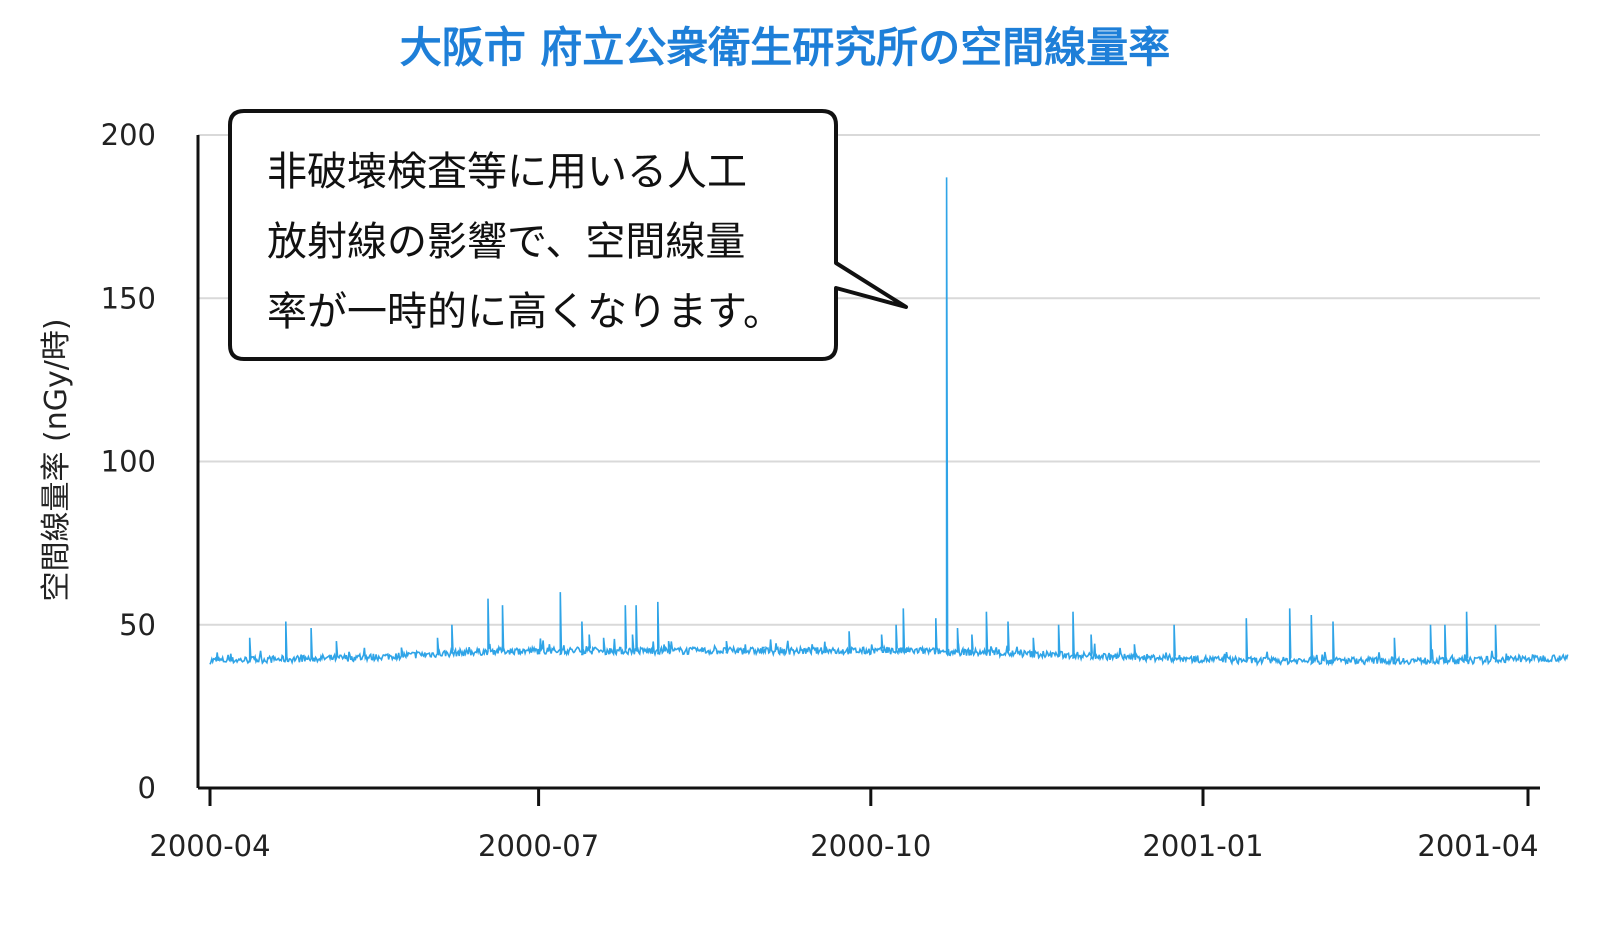 The width and height of the screenshot is (1601, 934). Describe the element at coordinates (785, 47) in the screenshot. I see `chart-title: 大阪市 府立公衆衛生研究所の空間線量率` at that location.